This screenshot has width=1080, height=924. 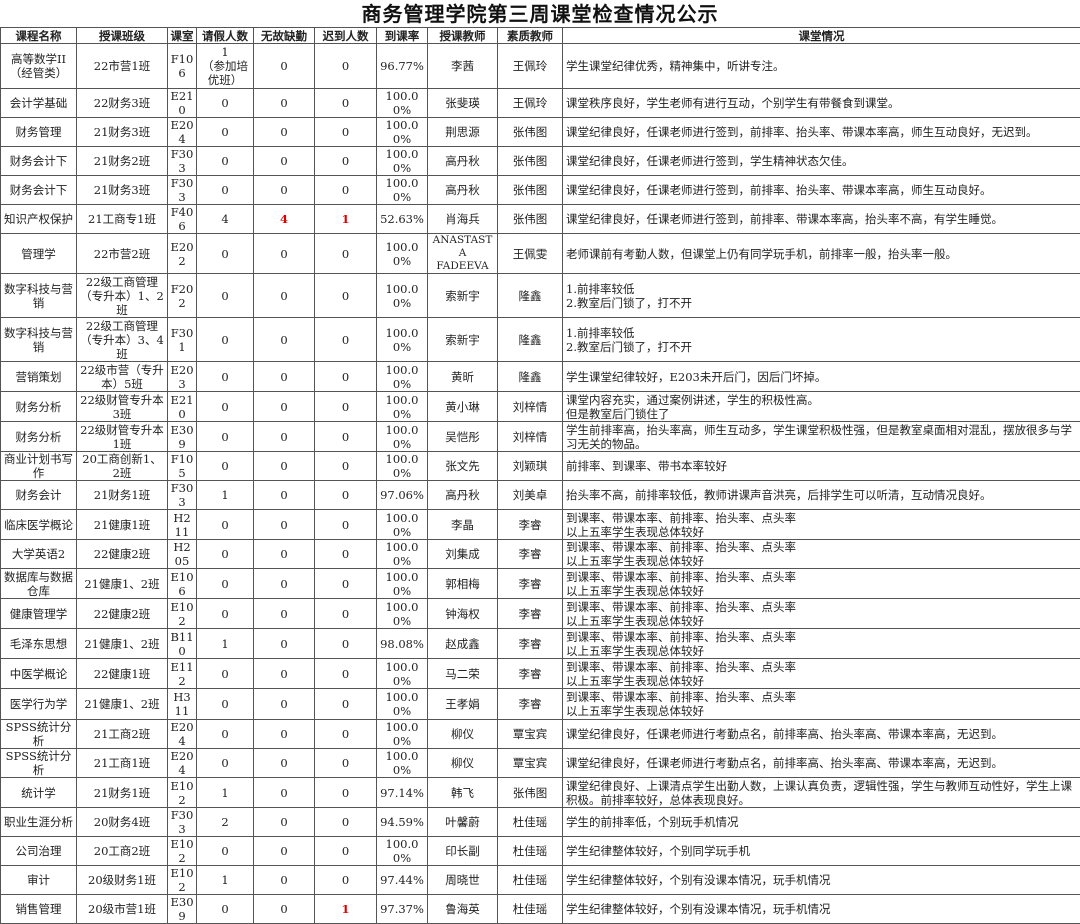 I want to click on cell-teacher: 李茜, so click(x=463, y=66).